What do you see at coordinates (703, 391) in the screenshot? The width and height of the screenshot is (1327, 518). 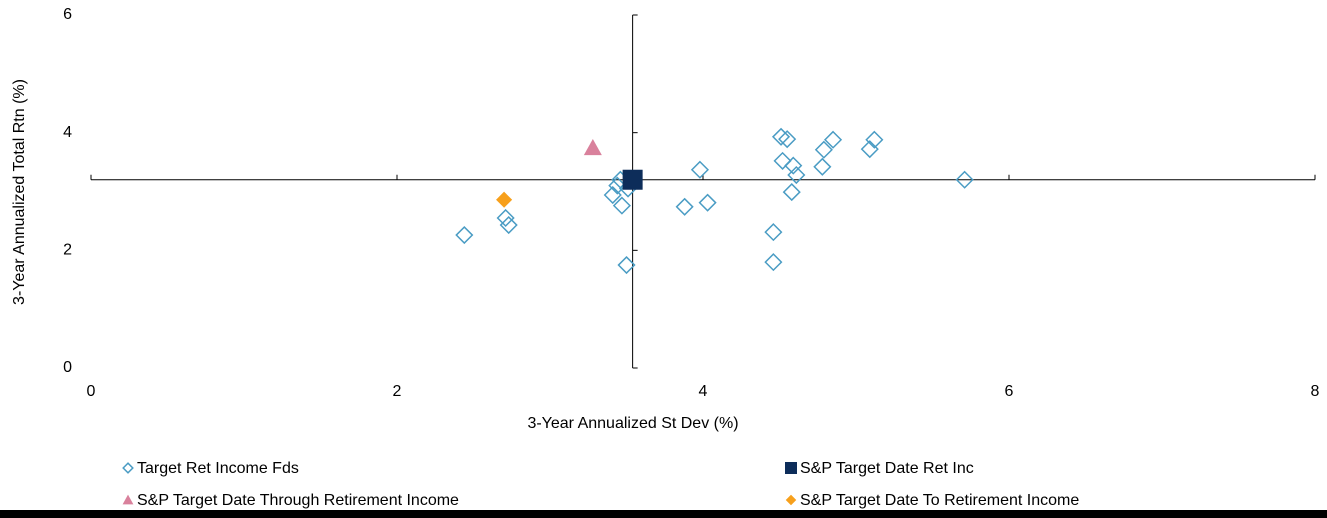 I see `x-tick-label: 4` at bounding box center [703, 391].